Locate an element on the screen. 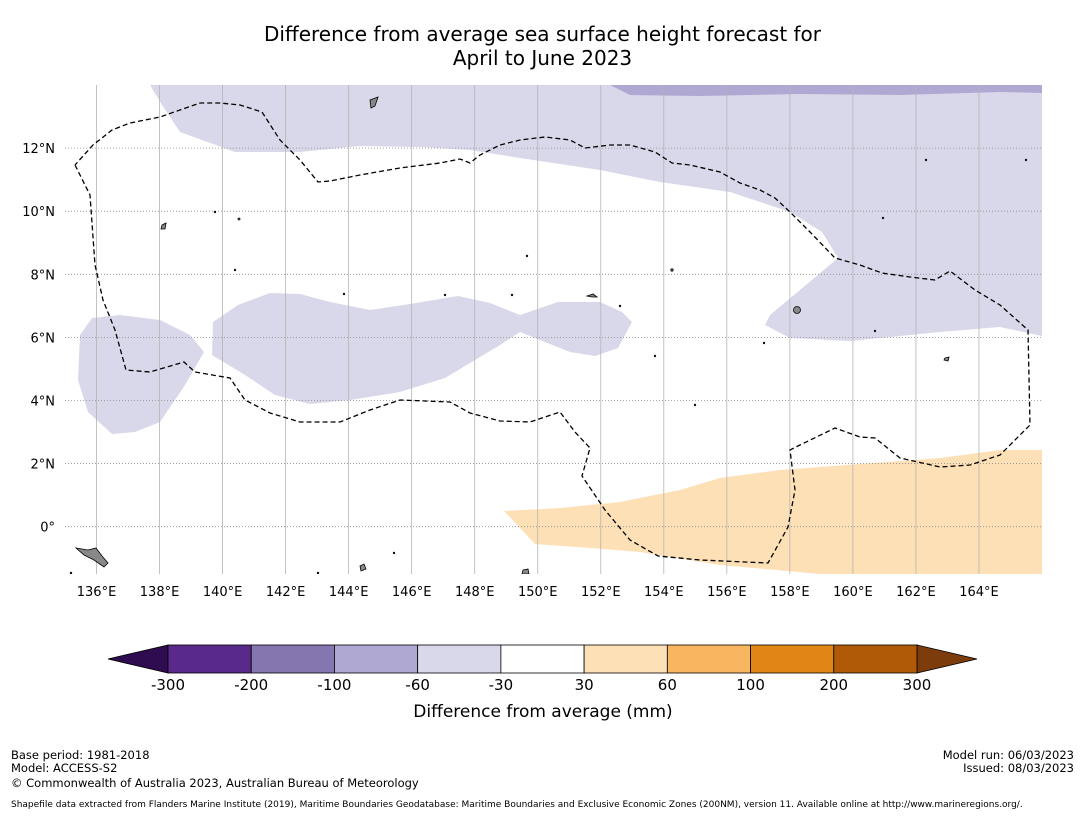  island-small-west is located at coordinates (163, 226).